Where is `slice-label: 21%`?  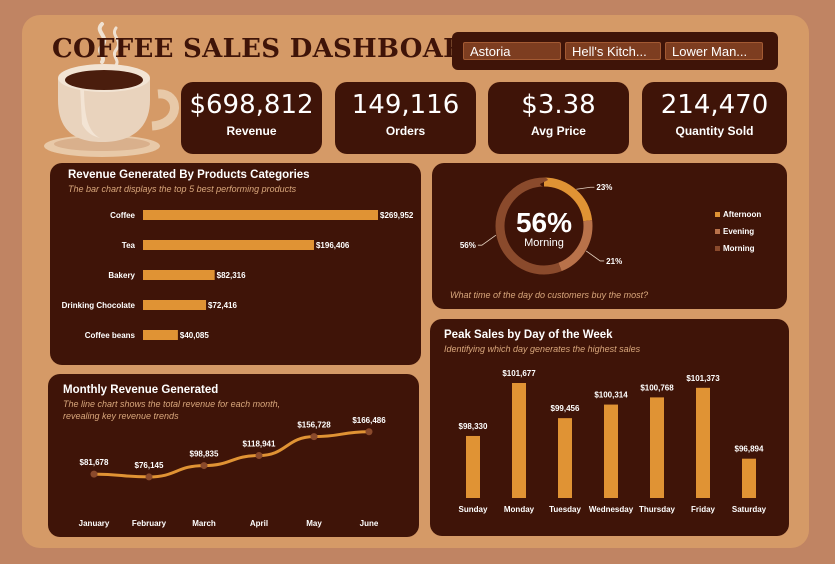 slice-label: 21% is located at coordinates (614, 261).